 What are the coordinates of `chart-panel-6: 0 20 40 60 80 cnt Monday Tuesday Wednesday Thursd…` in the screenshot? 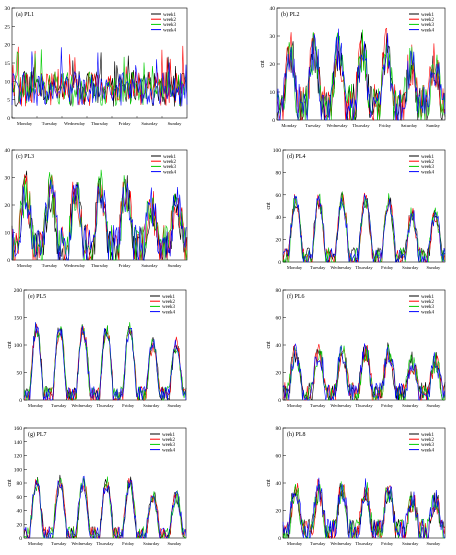 It's located at (356, 348).